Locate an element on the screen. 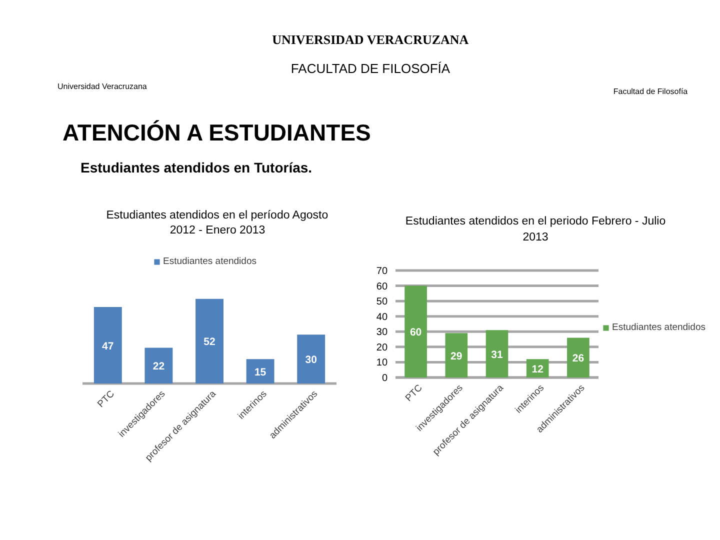 The width and height of the screenshot is (720, 540). chart-title: Estudiantes atendidos en el periodo Febrero - Julio 2013 is located at coordinates (535, 230).